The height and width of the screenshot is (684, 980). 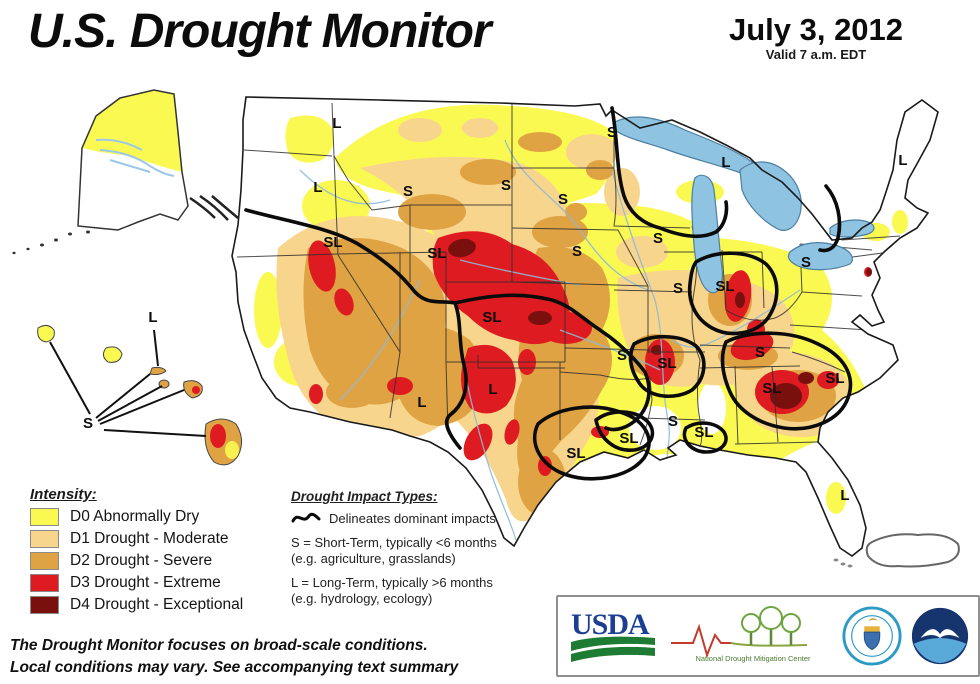 What do you see at coordinates (260, 31) in the screenshot?
I see `page-title: U.S. Drought Monitor` at bounding box center [260, 31].